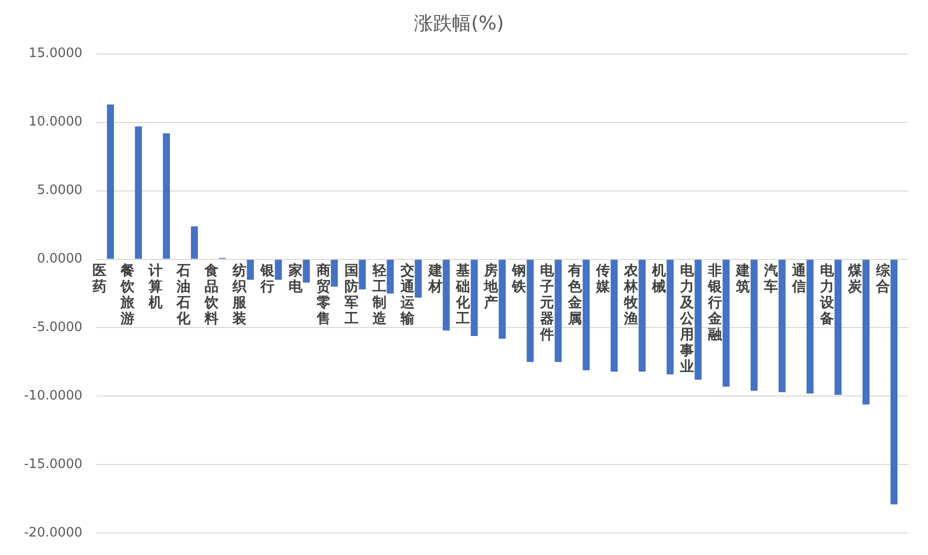 The width and height of the screenshot is (928, 555). I want to click on x-tick-label: 非银行金融, so click(715, 302).